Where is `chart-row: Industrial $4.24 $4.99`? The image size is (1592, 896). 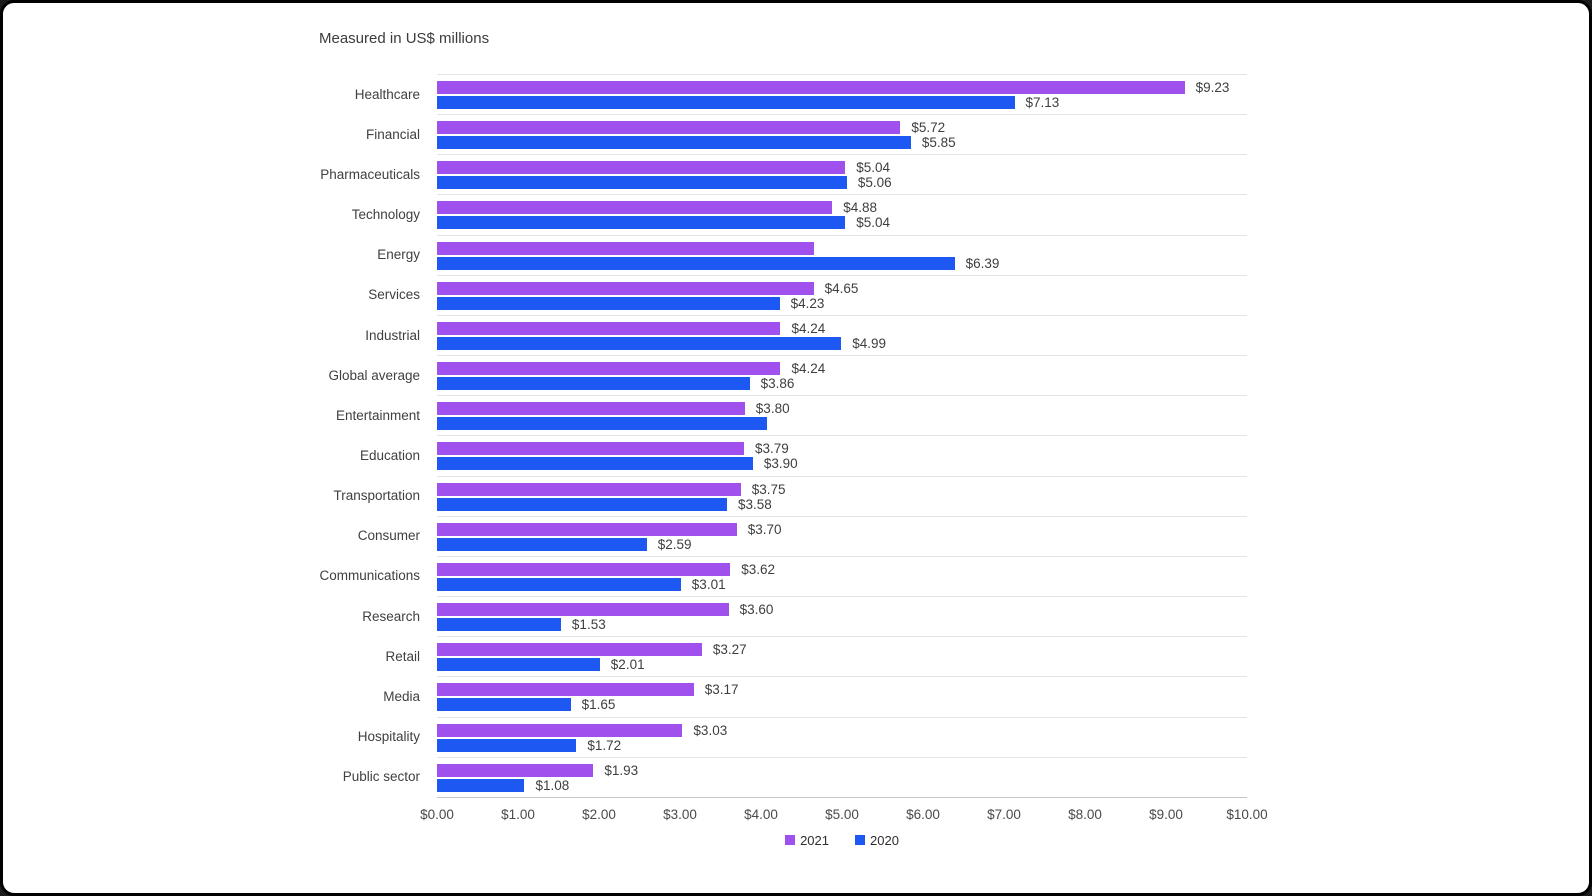 chart-row: Industrial $4.24 $4.99 is located at coordinates (783, 334).